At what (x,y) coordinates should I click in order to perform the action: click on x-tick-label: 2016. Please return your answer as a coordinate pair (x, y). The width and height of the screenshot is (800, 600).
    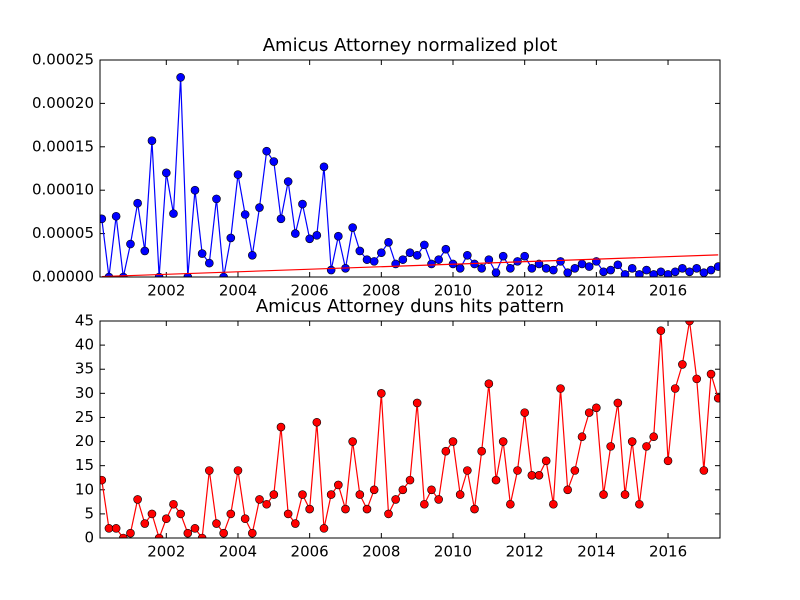
    Looking at the image, I should click on (668, 291).